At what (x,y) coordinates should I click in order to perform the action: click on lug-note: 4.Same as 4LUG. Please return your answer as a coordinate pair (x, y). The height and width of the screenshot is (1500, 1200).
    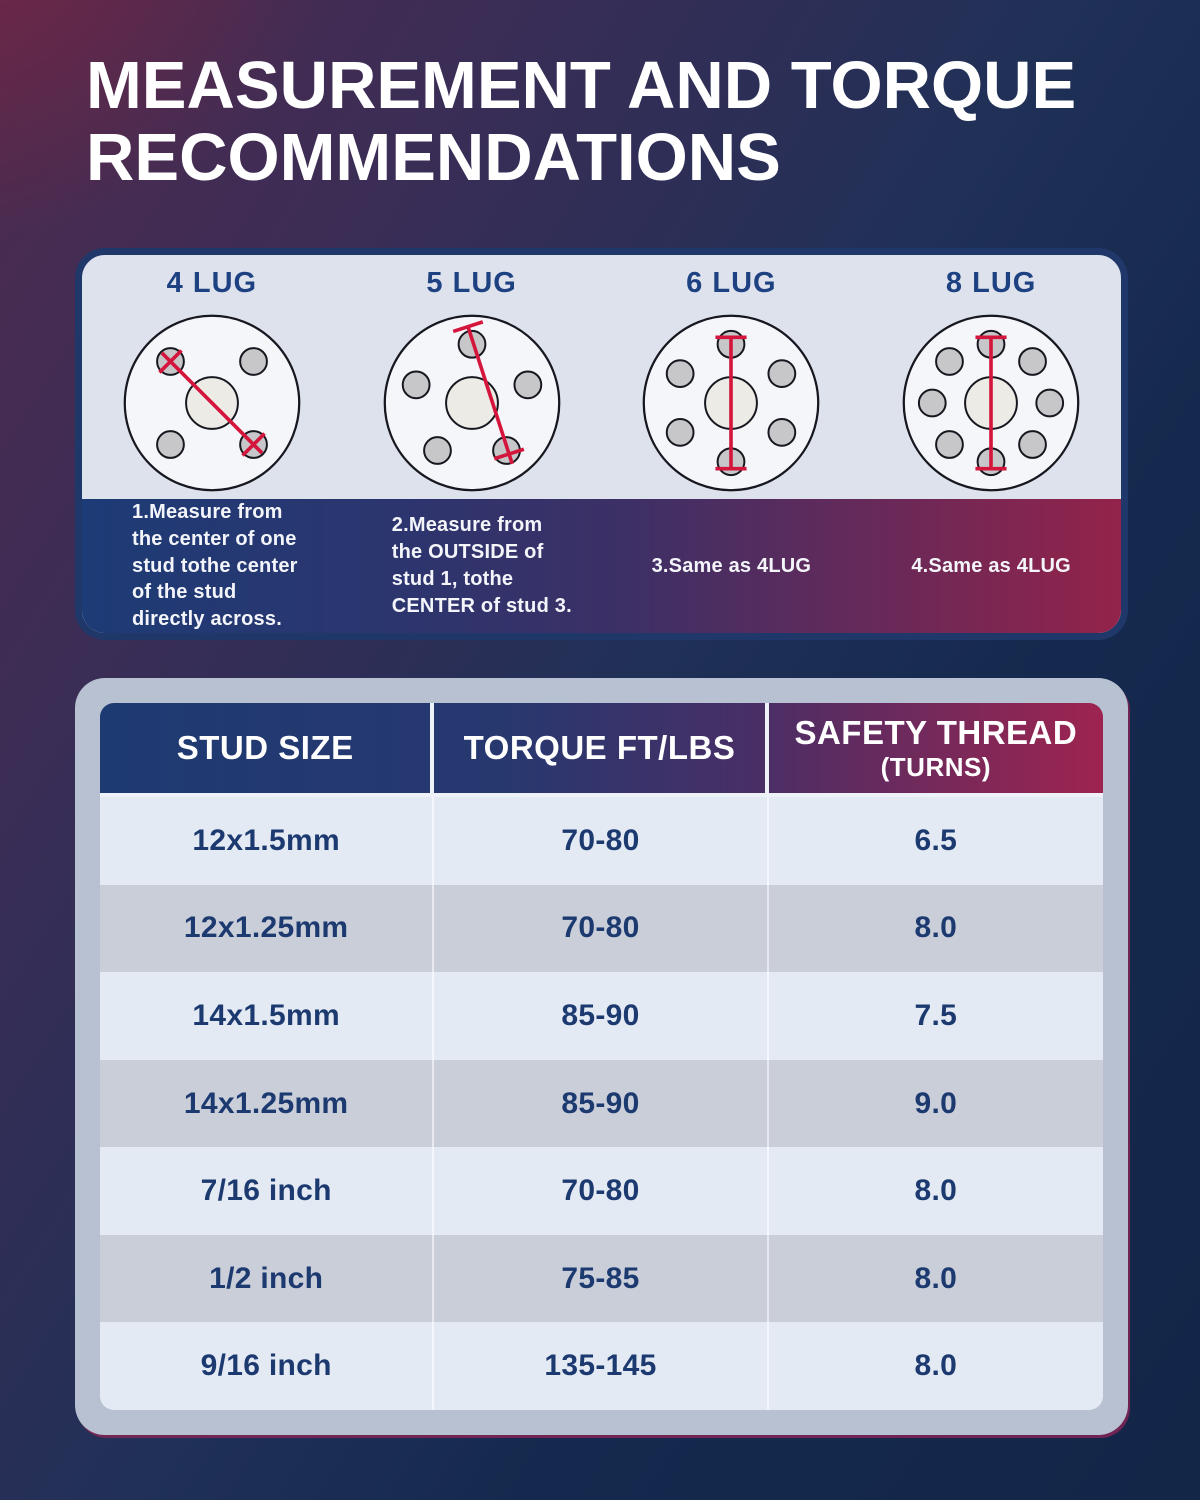
    Looking at the image, I should click on (991, 565).